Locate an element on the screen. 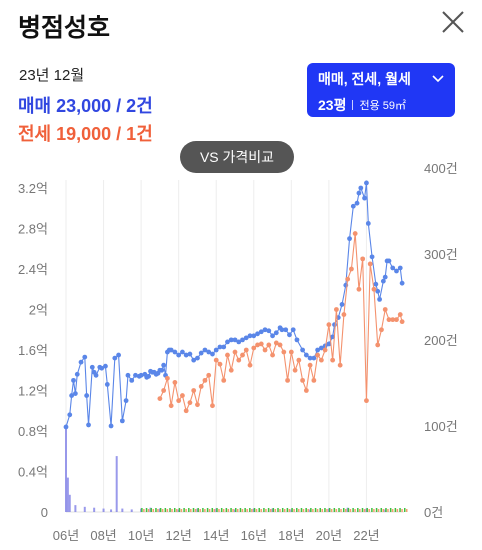  y2-tick-label: 200건 is located at coordinates (441, 340).